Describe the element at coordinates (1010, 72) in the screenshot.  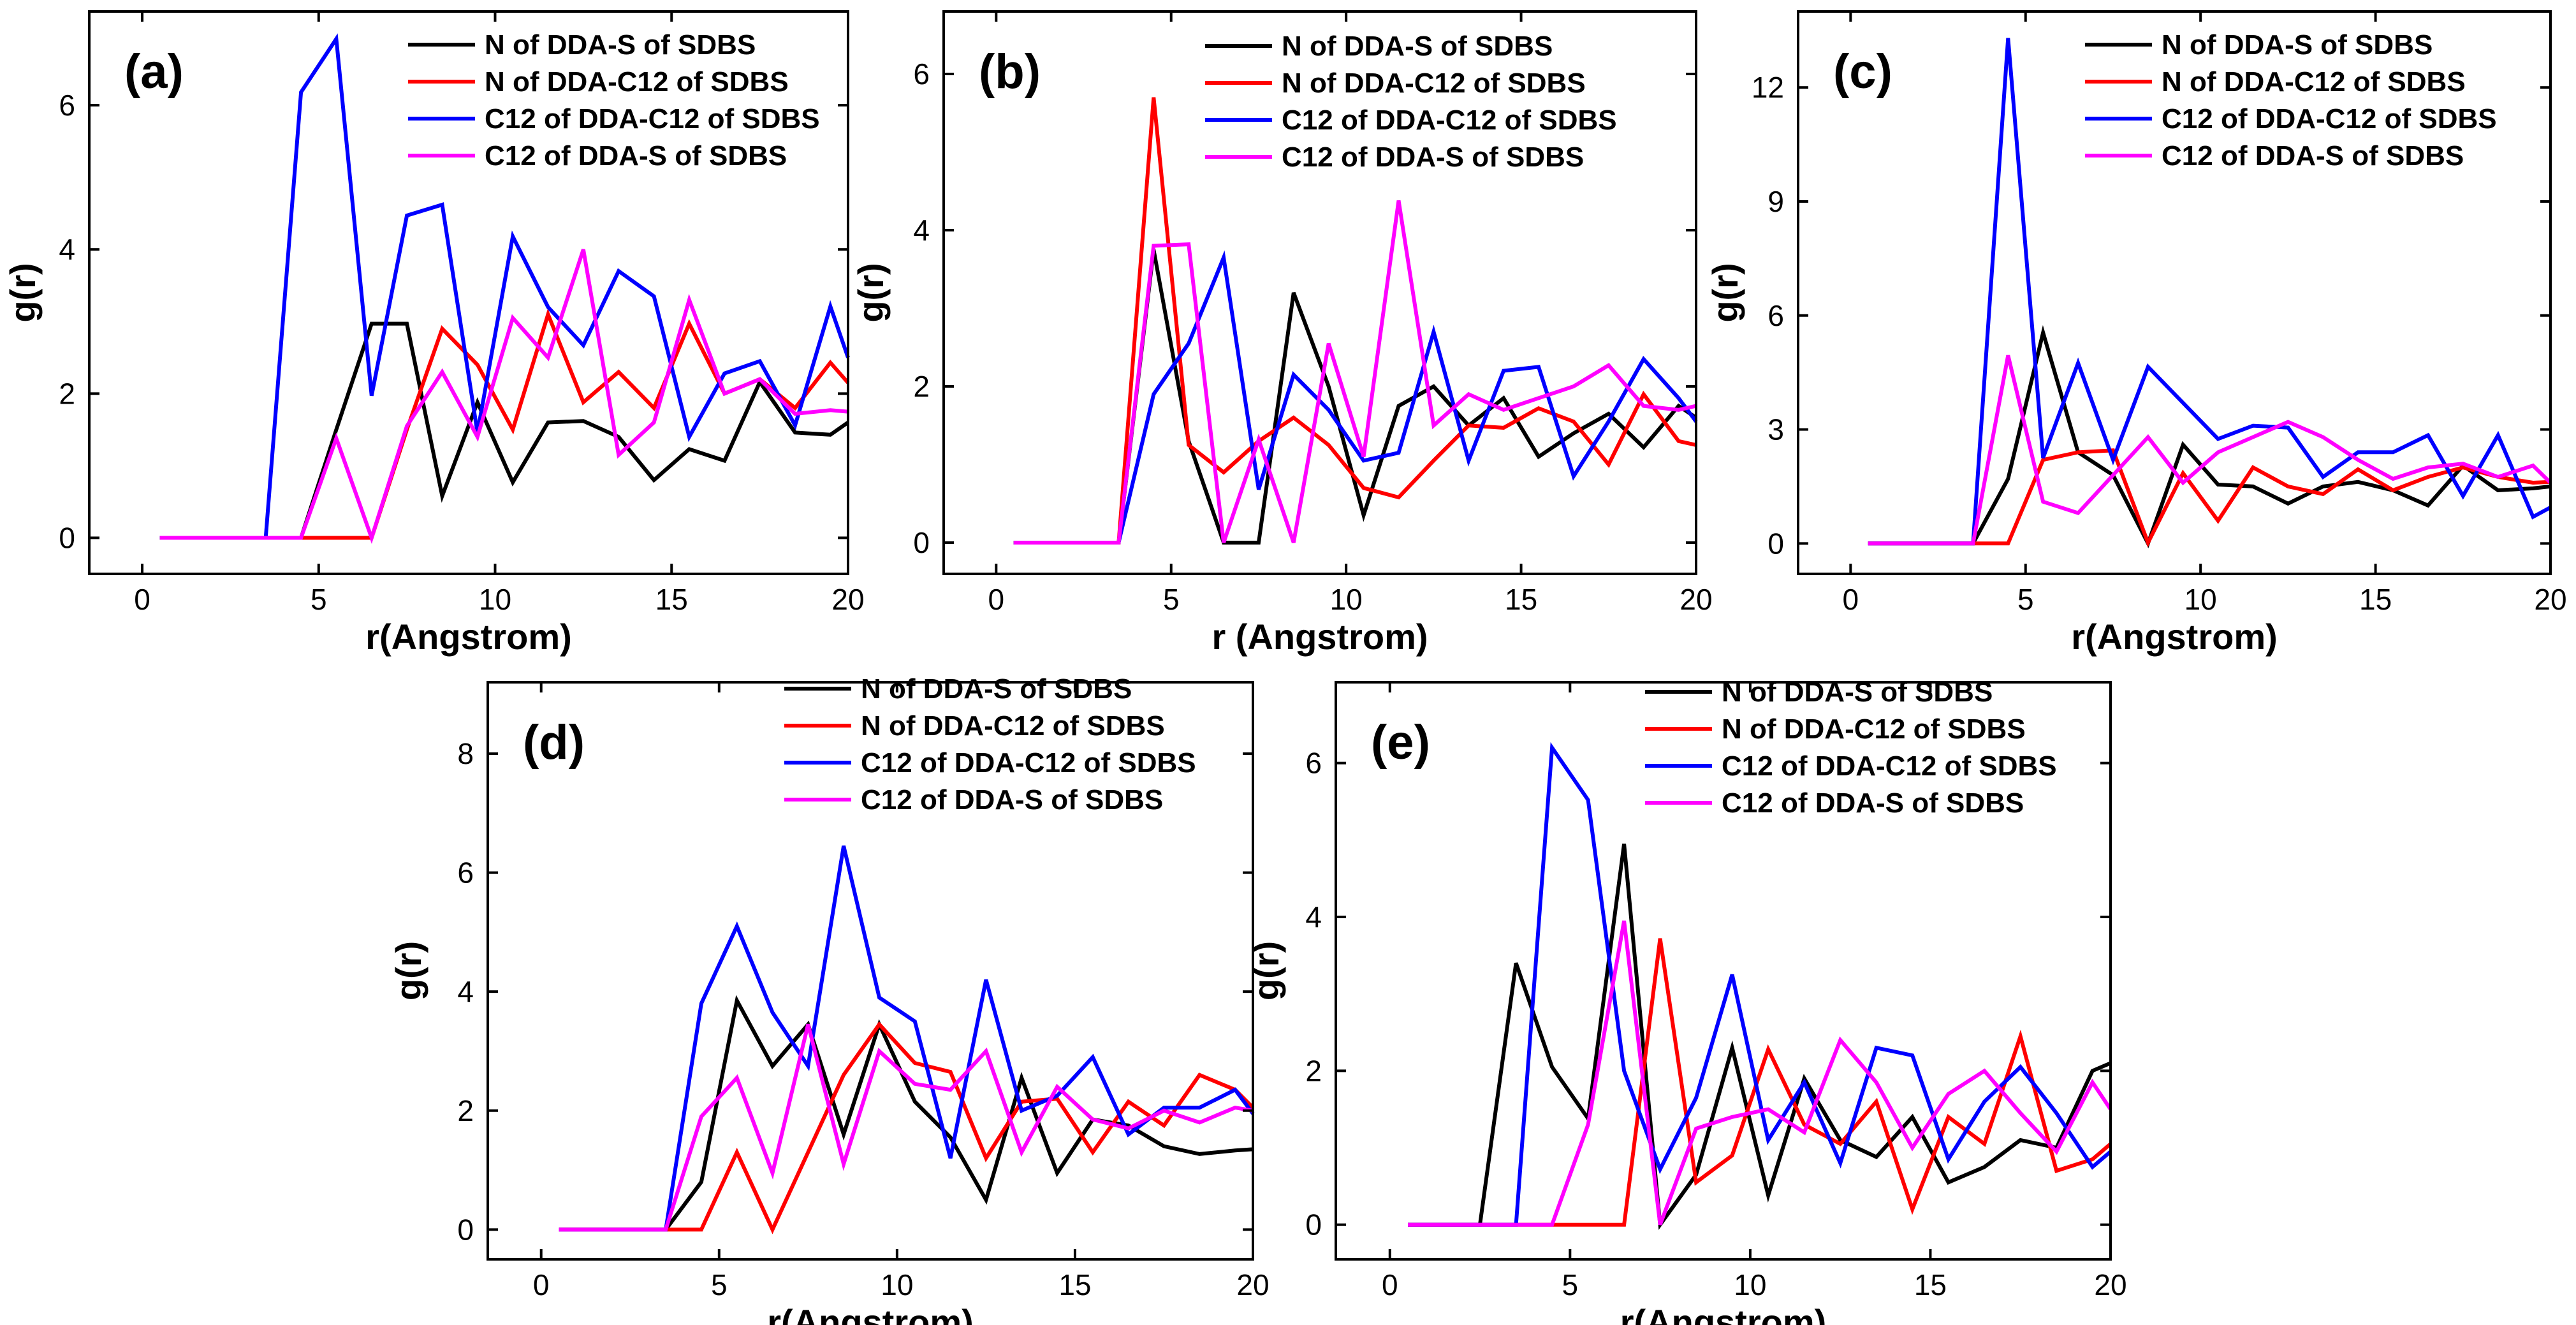
I see `panel-label: (b)` at that location.